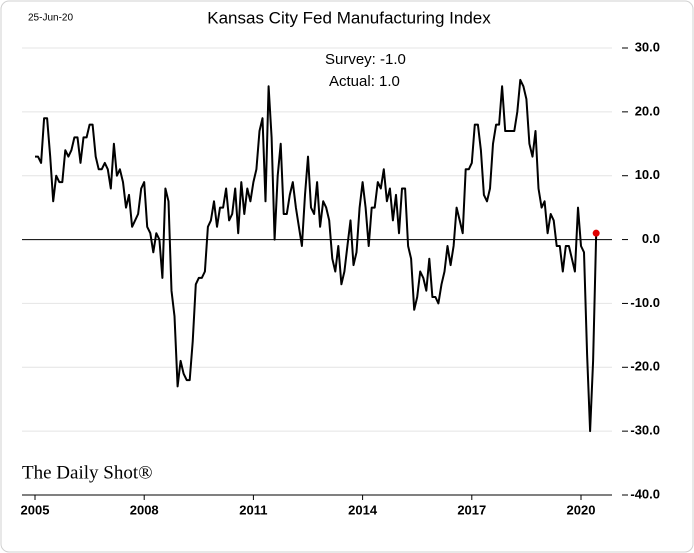  I want to click on x-tick-label: 2020, so click(581, 509).